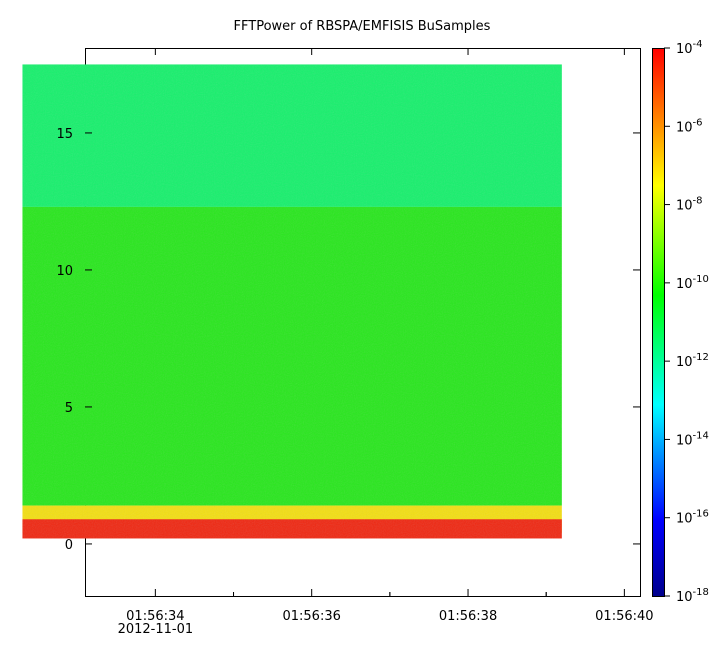  What do you see at coordinates (689, 48) in the screenshot?
I see `colorbar-tick-label: 10⁻⁴` at bounding box center [689, 48].